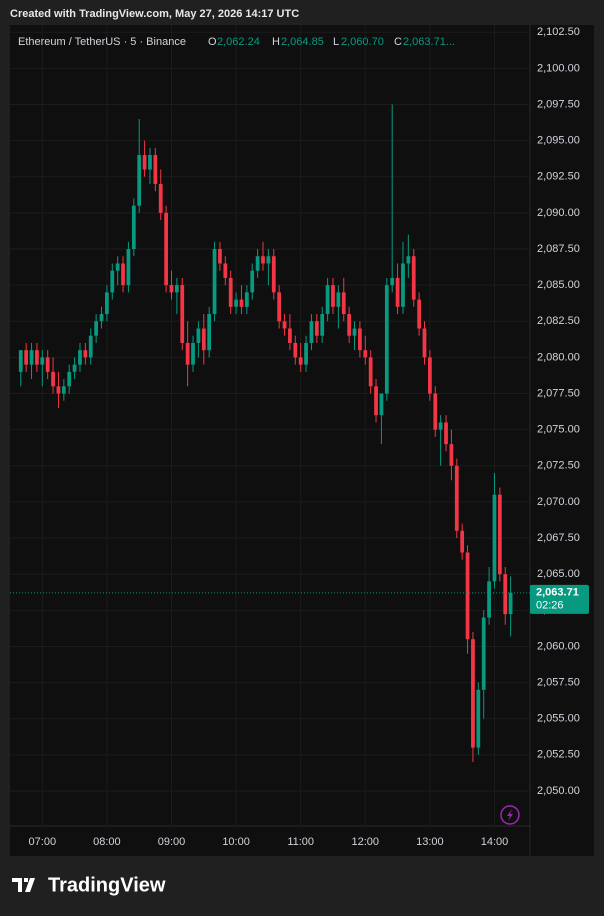  I want to click on y-tick-label: 2,090.00, so click(558, 213).